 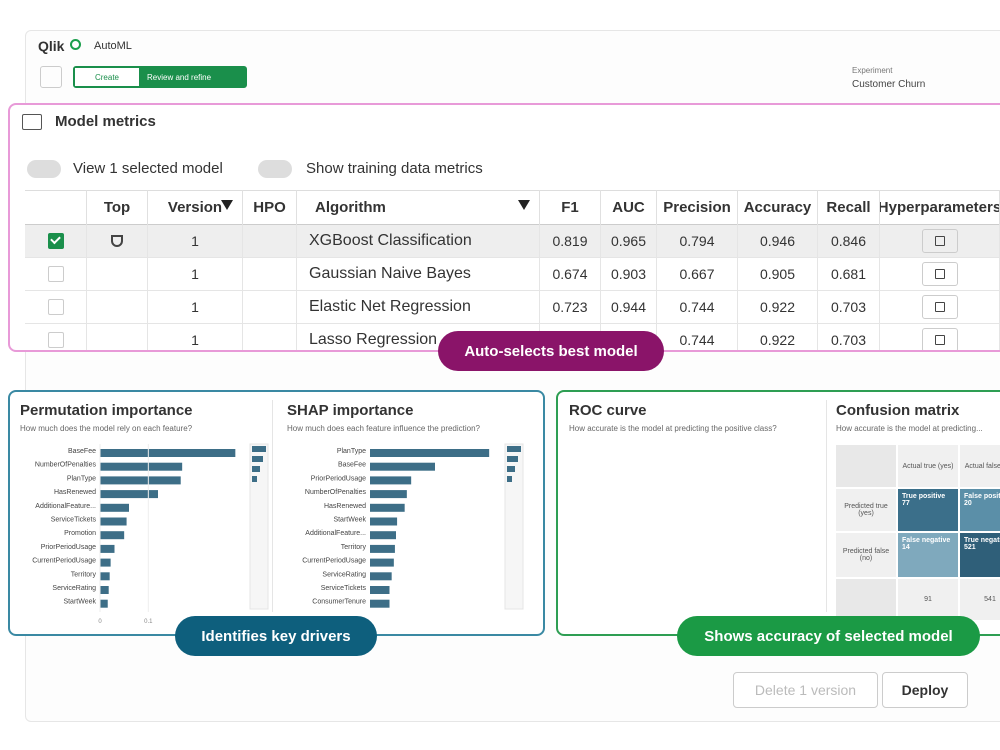 I want to click on flask-button, so click(x=51, y=77).